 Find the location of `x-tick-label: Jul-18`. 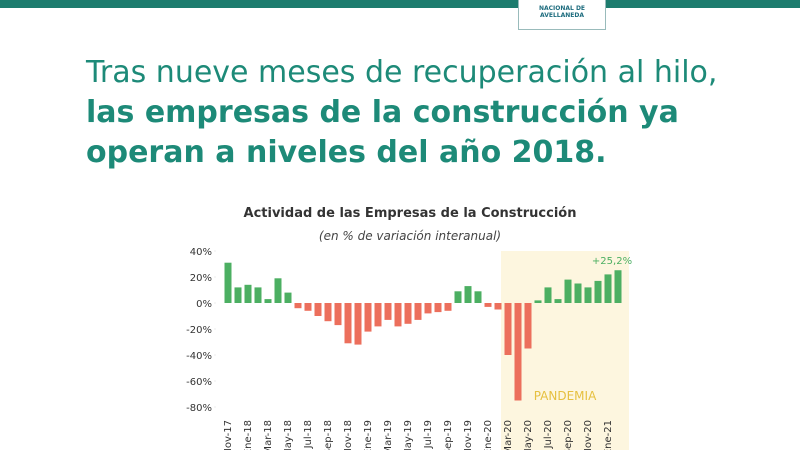

x-tick-label: Jul-18 is located at coordinates (308, 434).